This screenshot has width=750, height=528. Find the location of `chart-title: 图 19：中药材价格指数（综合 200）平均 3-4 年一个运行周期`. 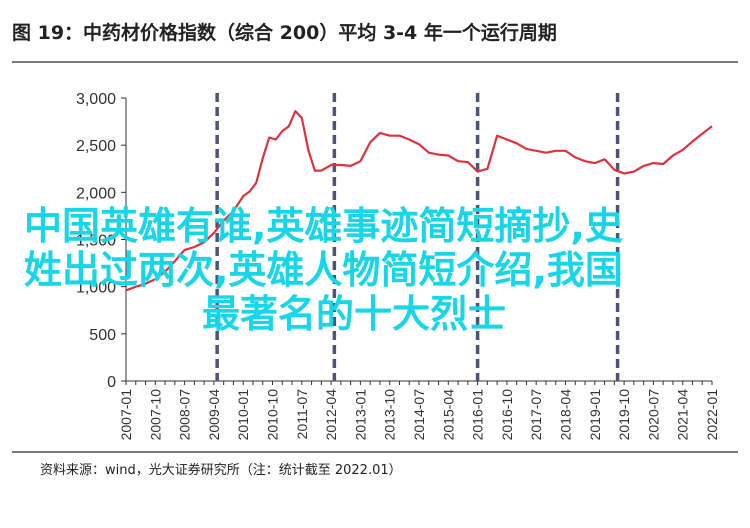

chart-title: 图 19：中药材价格指数（综合 200）平均 3-4 年一个运行周期 is located at coordinates (284, 33).